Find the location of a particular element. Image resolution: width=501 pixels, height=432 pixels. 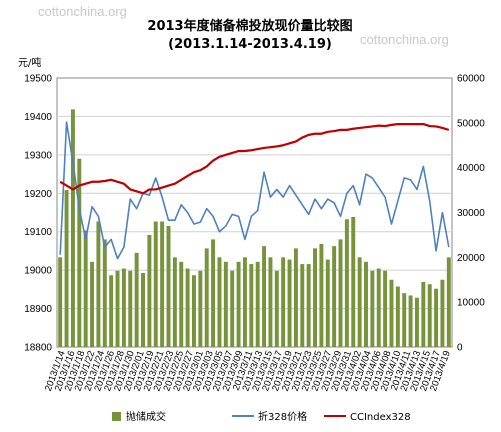

chart-subtitle: (2013.1.14-2013.4.19) is located at coordinates (250, 44).